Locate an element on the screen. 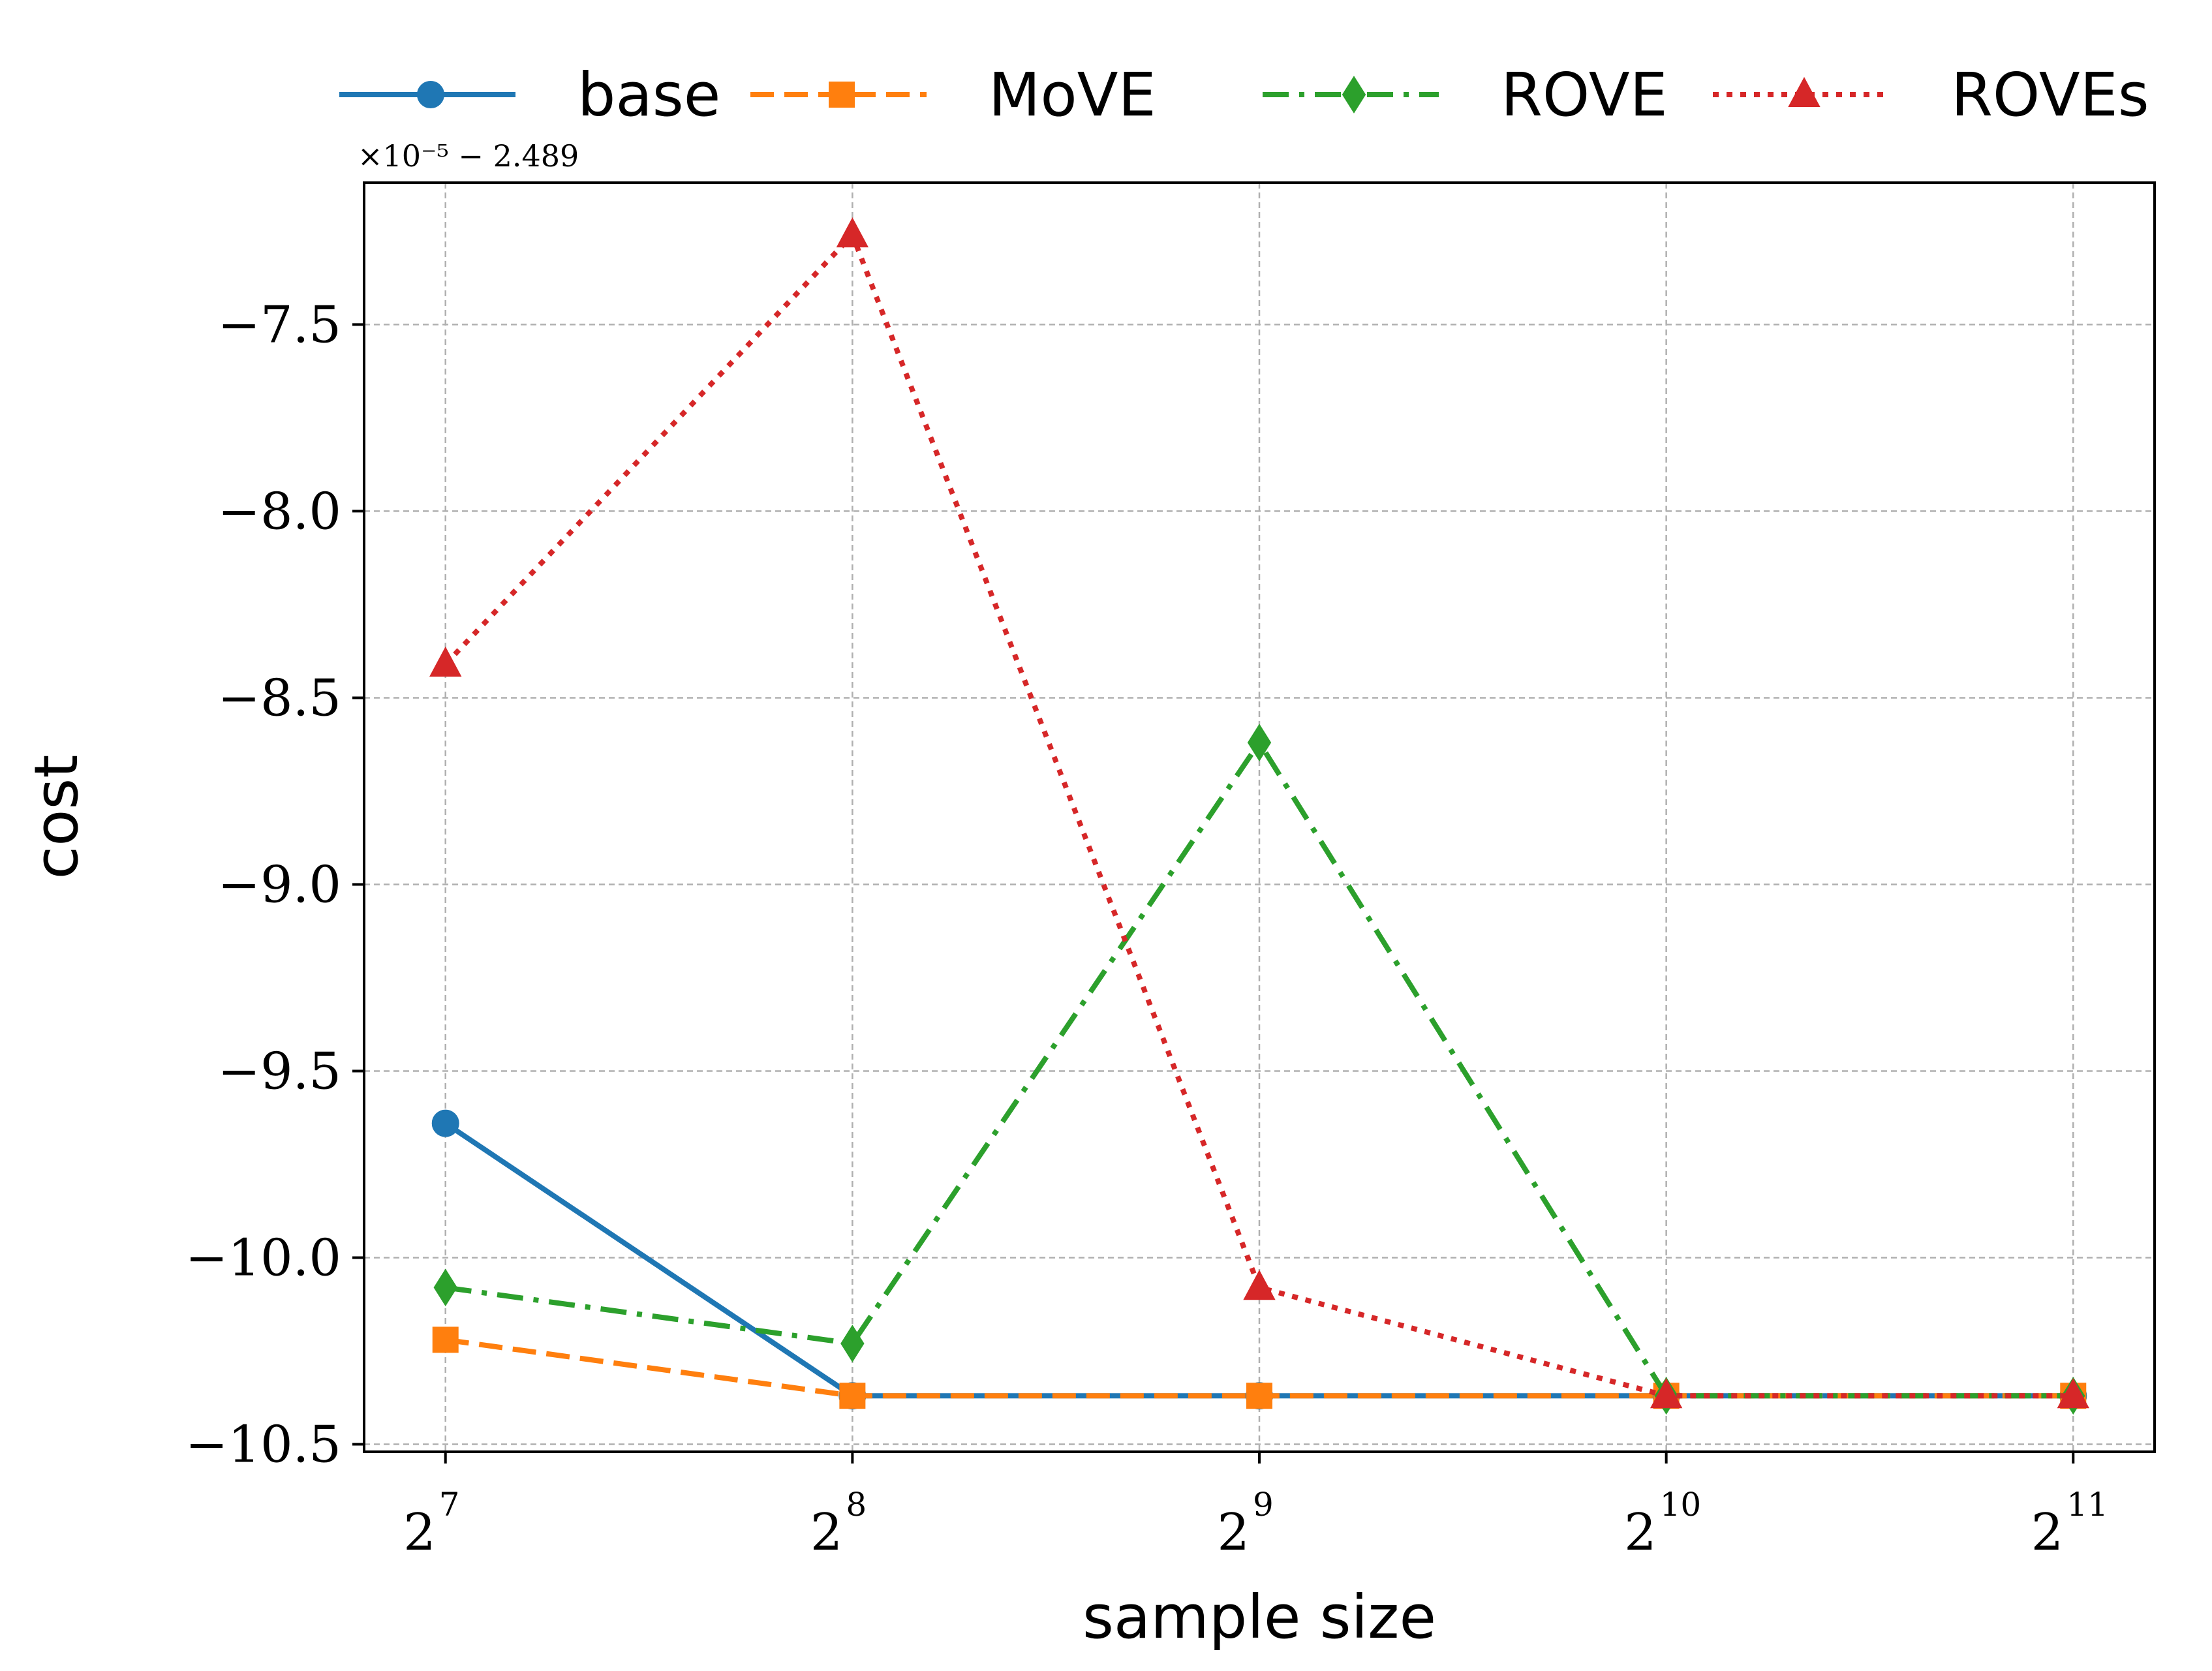 The width and height of the screenshot is (2212, 1671). legend-label-move: MoVE is located at coordinates (1072, 95).